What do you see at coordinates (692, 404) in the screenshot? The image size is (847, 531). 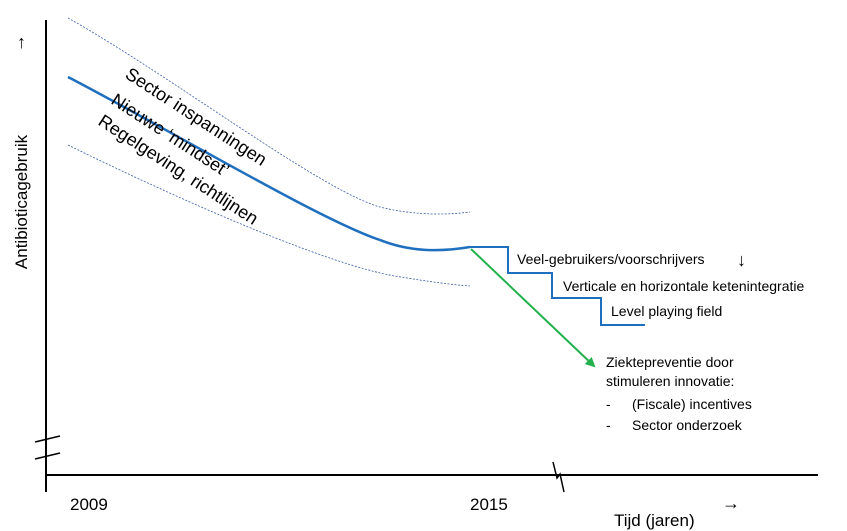 I see `prevention-item-1: (Fiscale) incentives` at bounding box center [692, 404].